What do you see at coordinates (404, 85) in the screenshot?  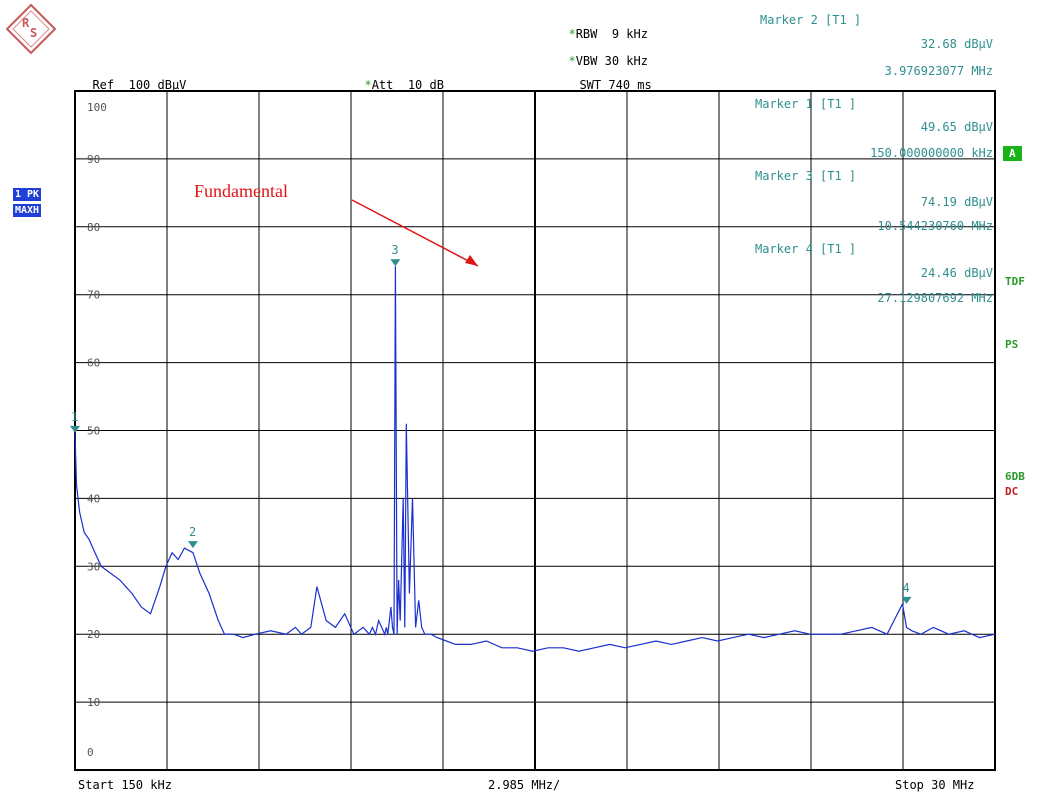 I see `attenuation-readout: *Att 10 dB` at bounding box center [404, 85].